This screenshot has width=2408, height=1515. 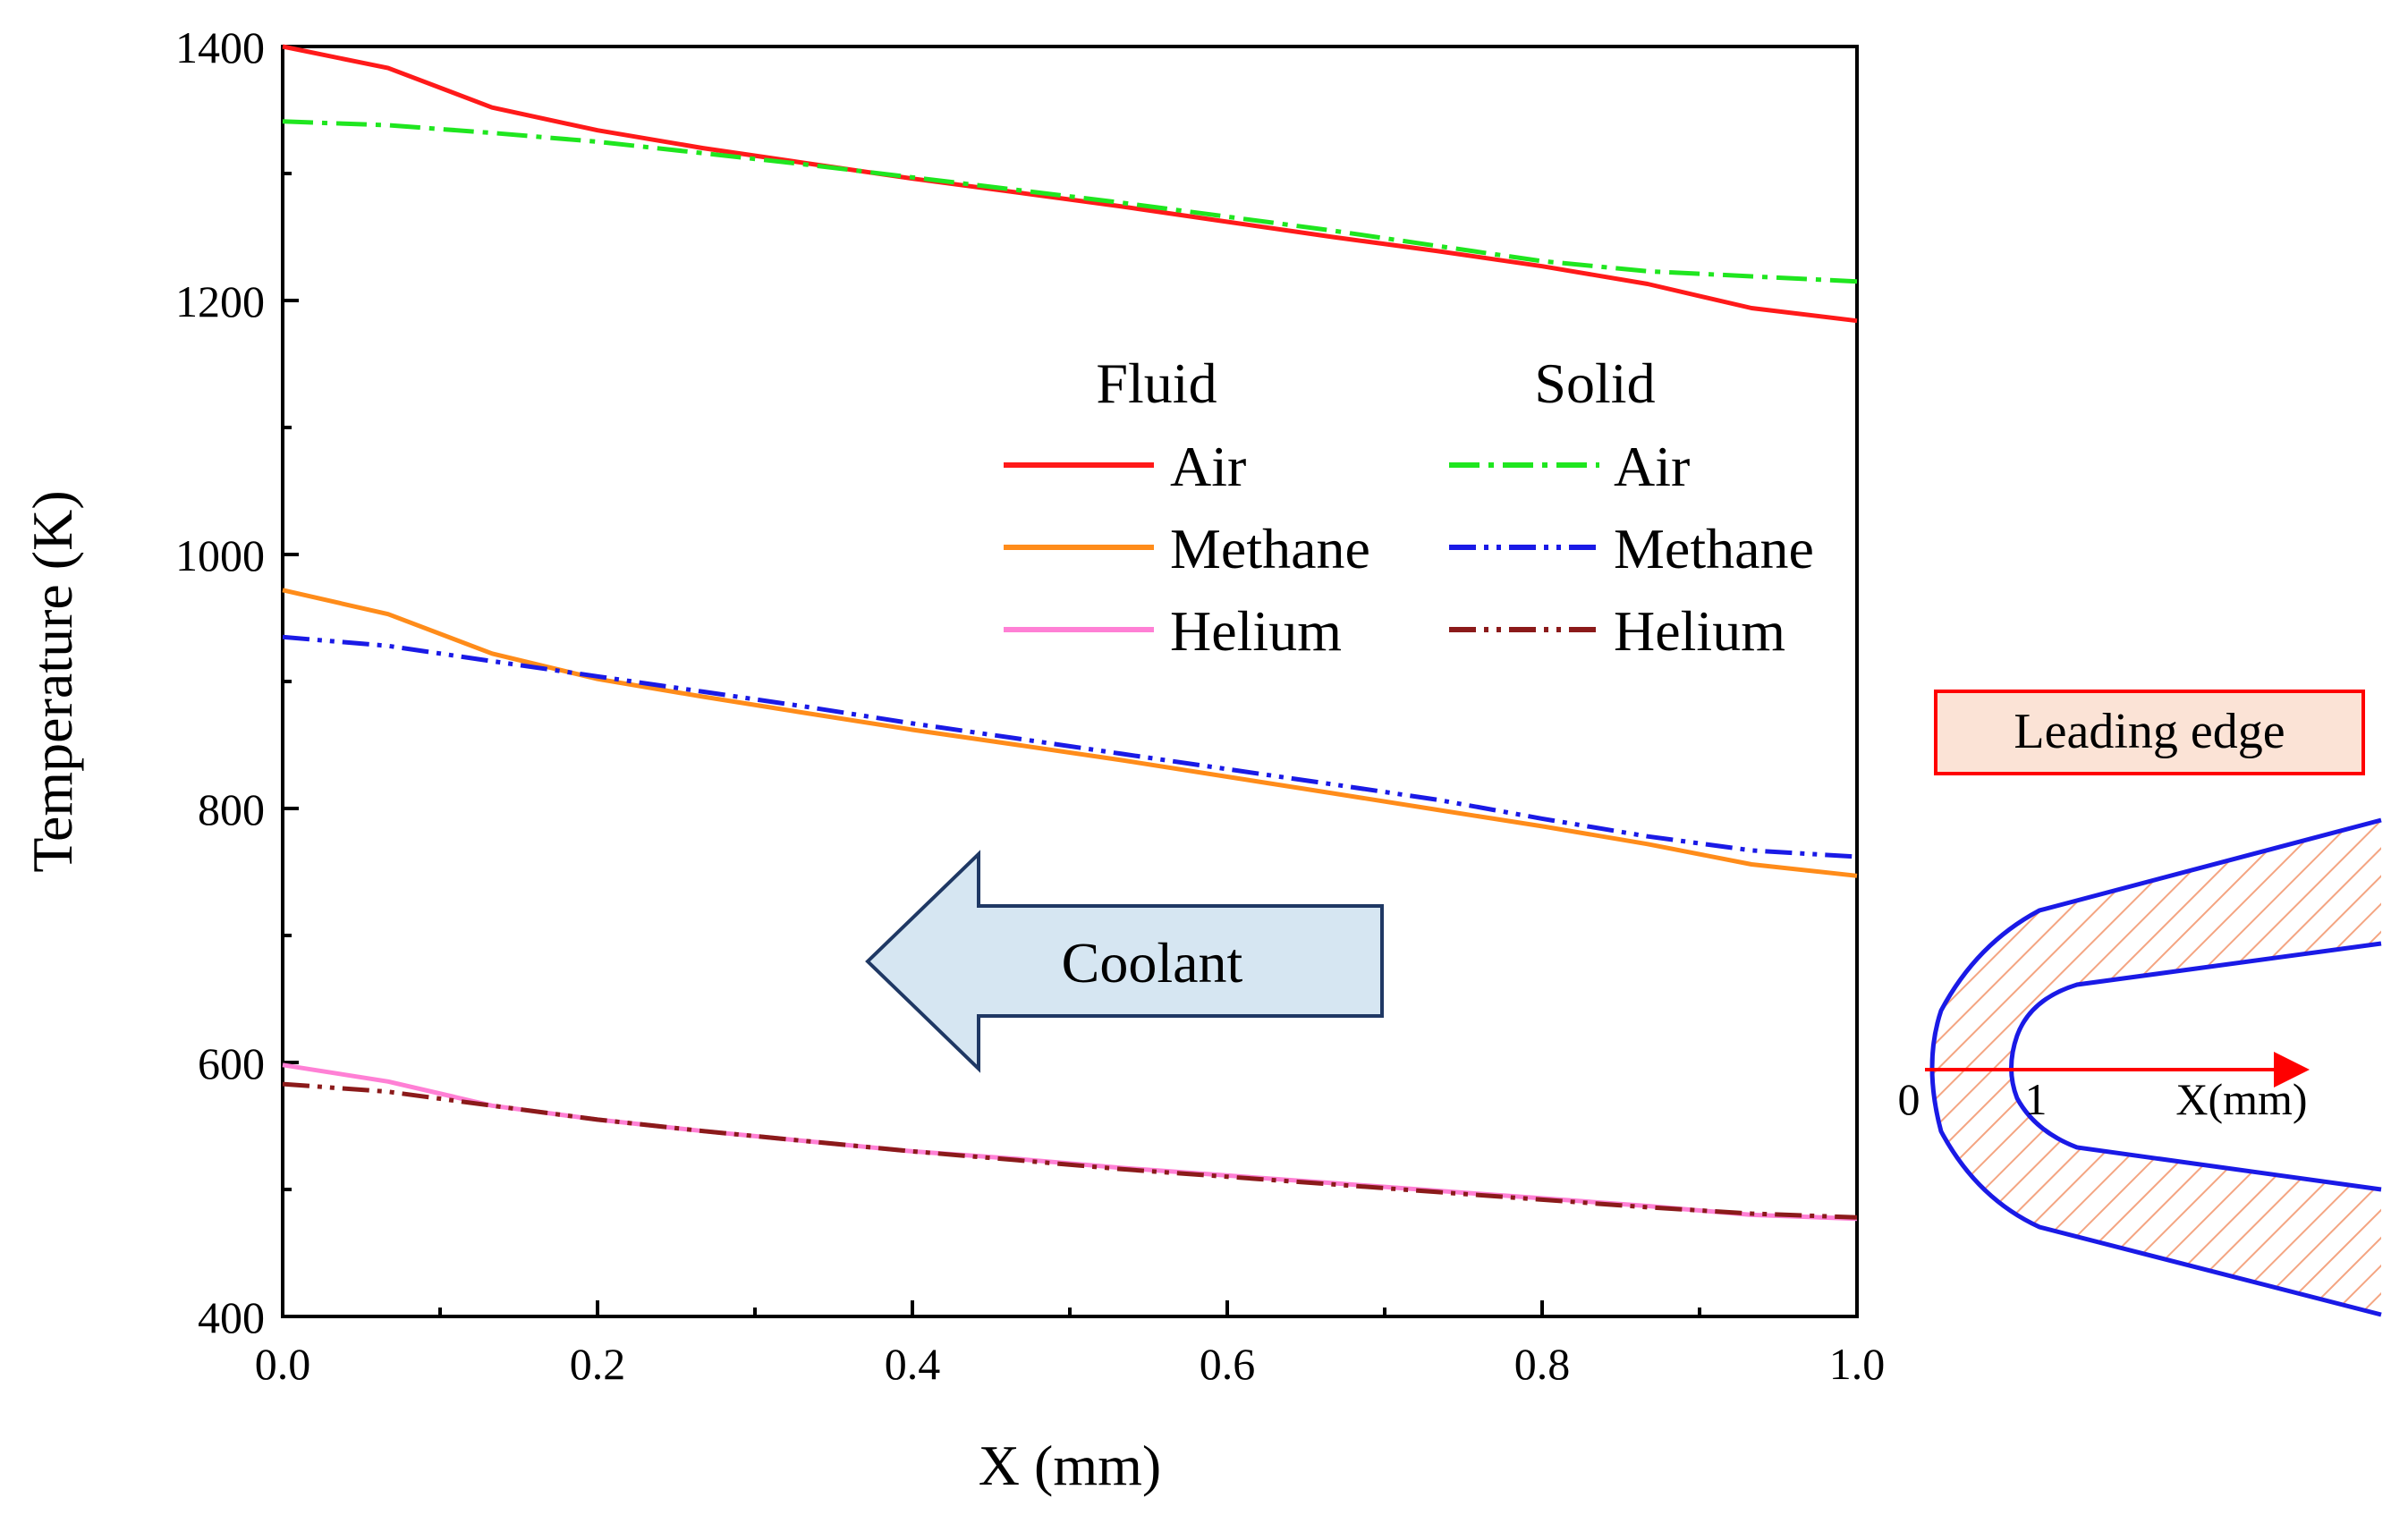 What do you see at coordinates (220, 47) in the screenshot?
I see `y-tick-label: 1400` at bounding box center [220, 47].